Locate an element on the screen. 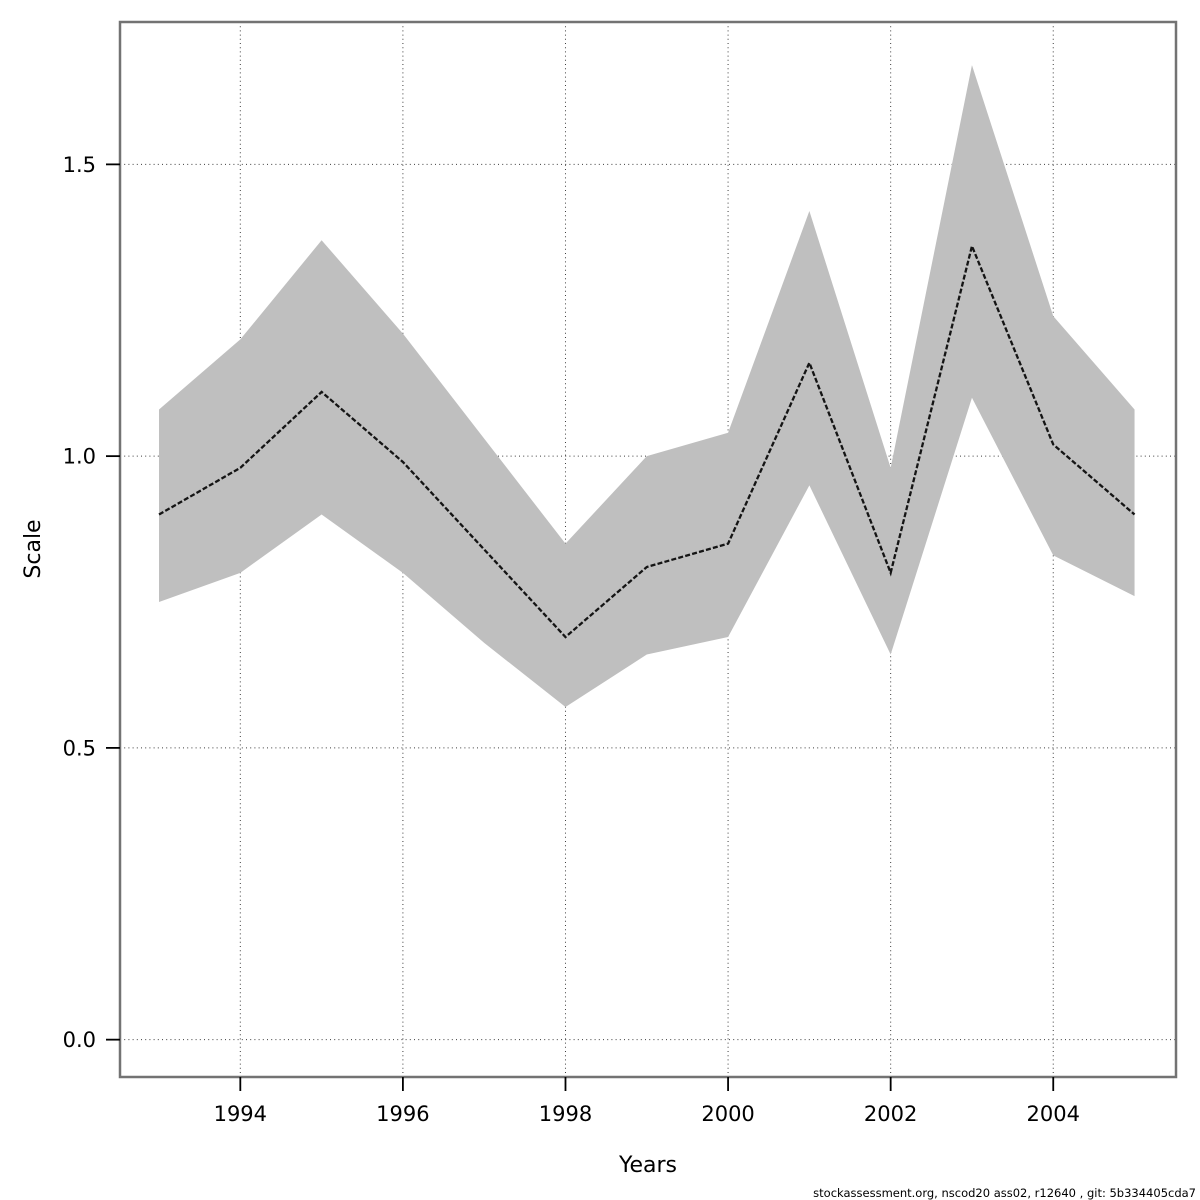  y-tick-label: 0.5 is located at coordinates (79, 748).